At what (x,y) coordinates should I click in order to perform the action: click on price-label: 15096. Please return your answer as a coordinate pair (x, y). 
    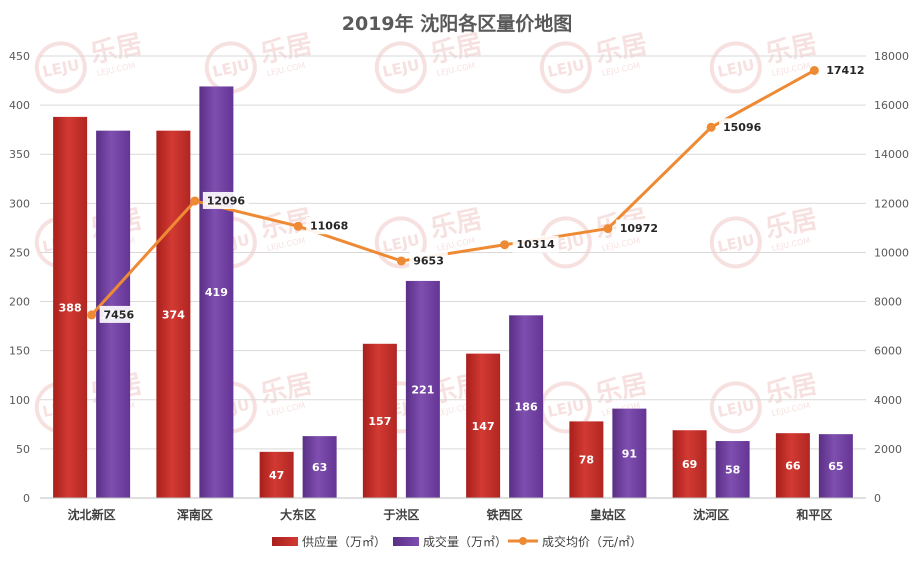
    Looking at the image, I should click on (742, 127).